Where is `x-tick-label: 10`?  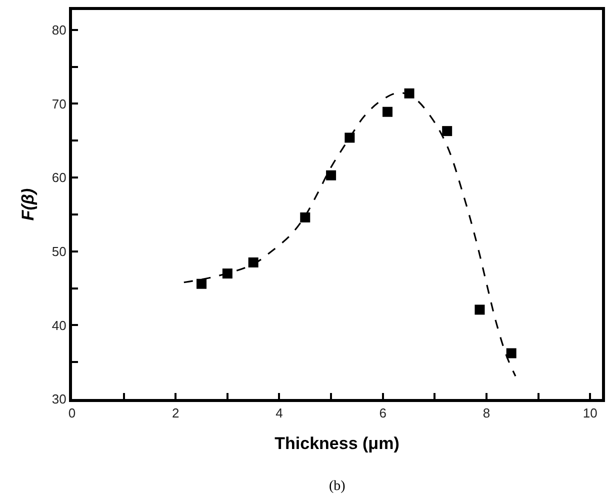 x-tick-label: 10 is located at coordinates (590, 413).